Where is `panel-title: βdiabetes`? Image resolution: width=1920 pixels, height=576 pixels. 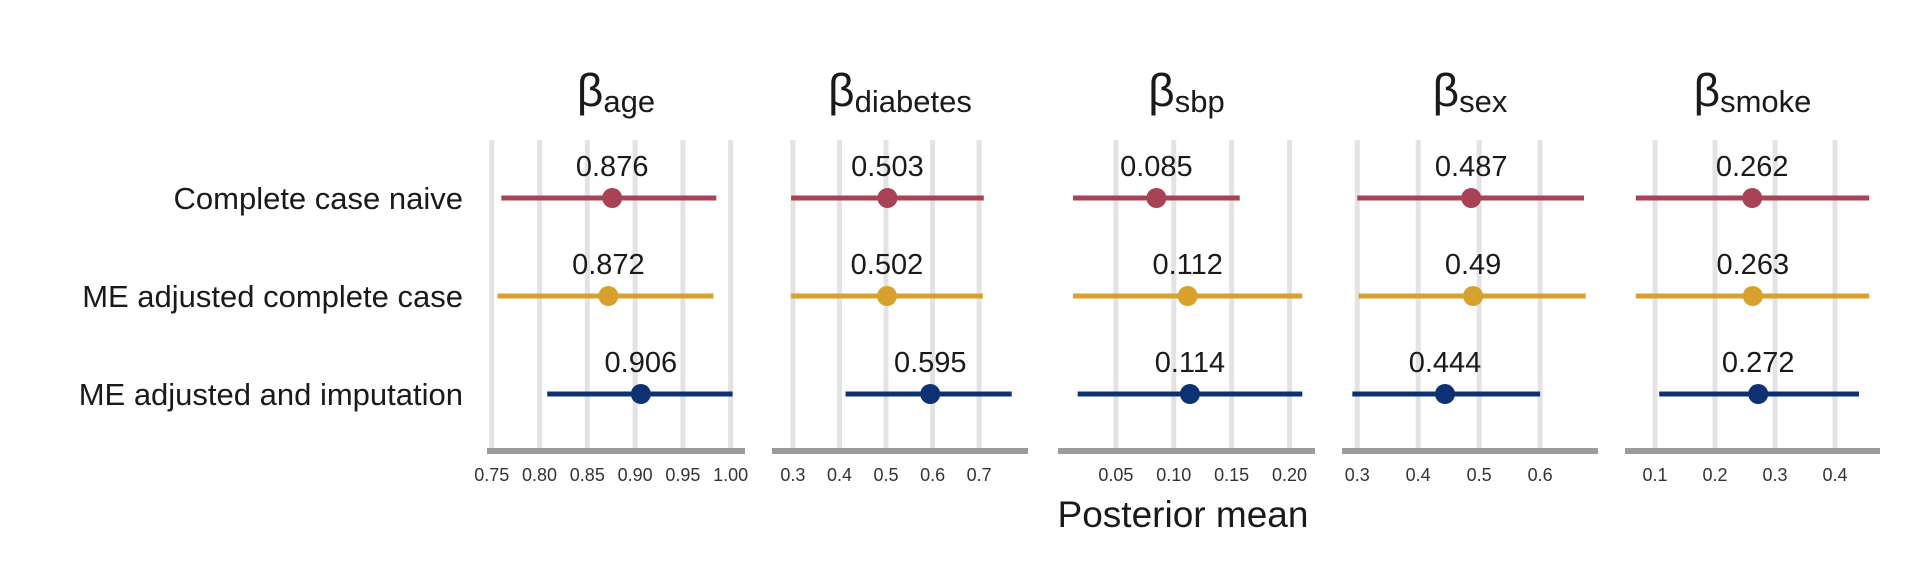
panel-title: βdiabetes is located at coordinates (900, 91).